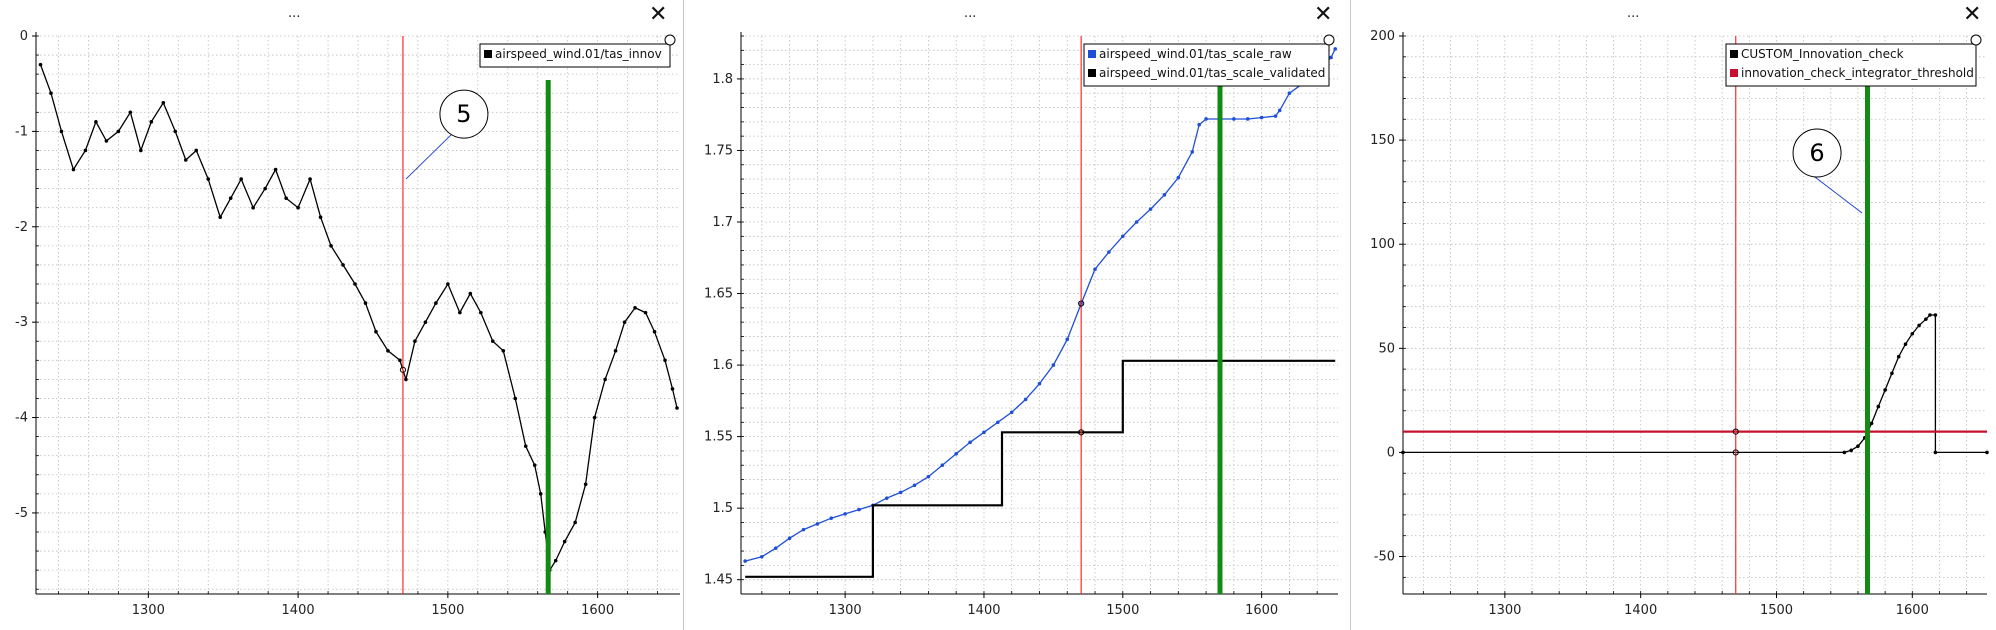 The height and width of the screenshot is (630, 1996). I want to click on y-tick-label: 1.6, so click(722, 365).